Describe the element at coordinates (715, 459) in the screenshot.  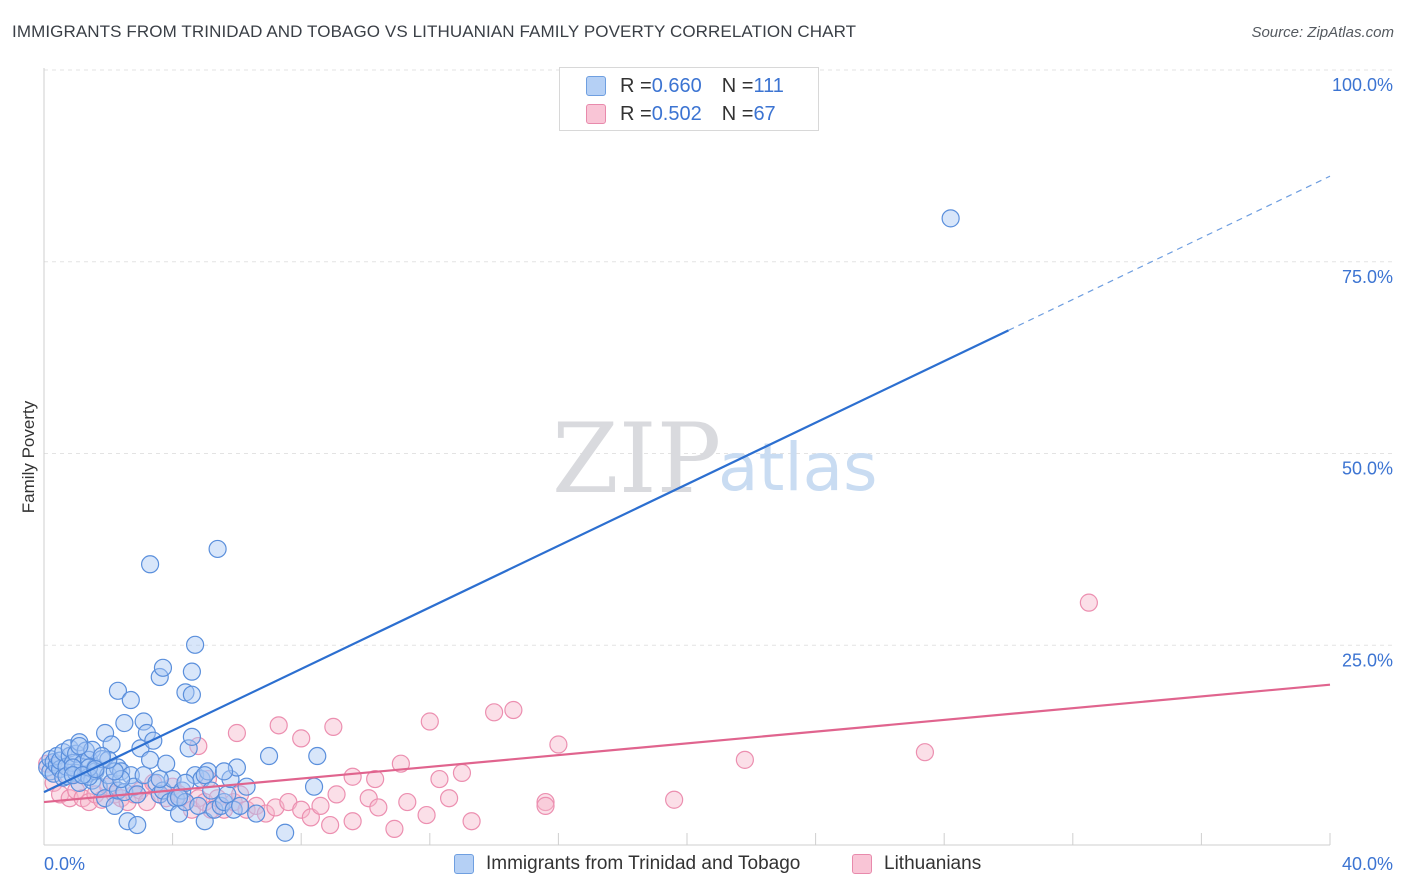
I see `watermark: ZIP atlas` at that location.